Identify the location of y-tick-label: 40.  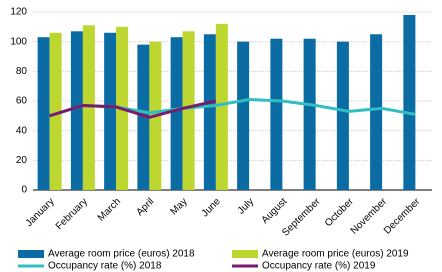
(22, 130).